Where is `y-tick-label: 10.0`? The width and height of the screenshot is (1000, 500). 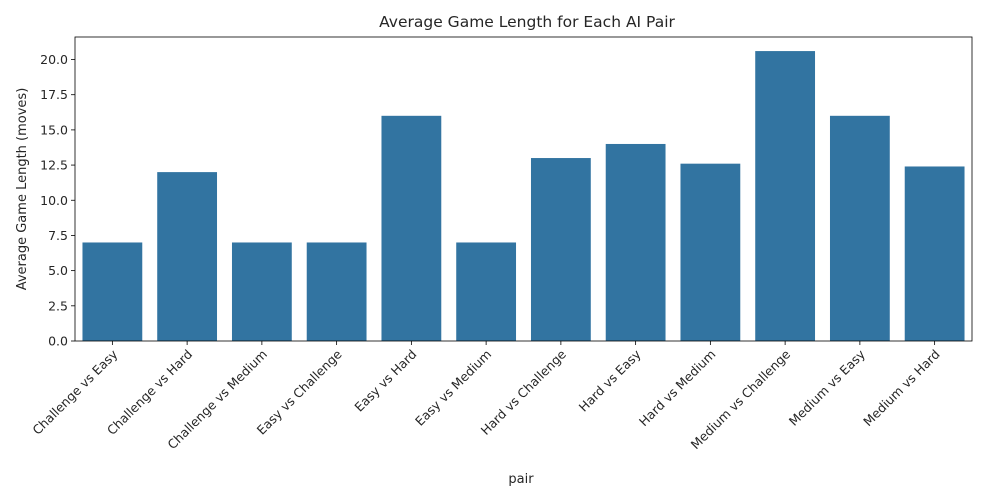 y-tick-label: 10.0 is located at coordinates (54, 200).